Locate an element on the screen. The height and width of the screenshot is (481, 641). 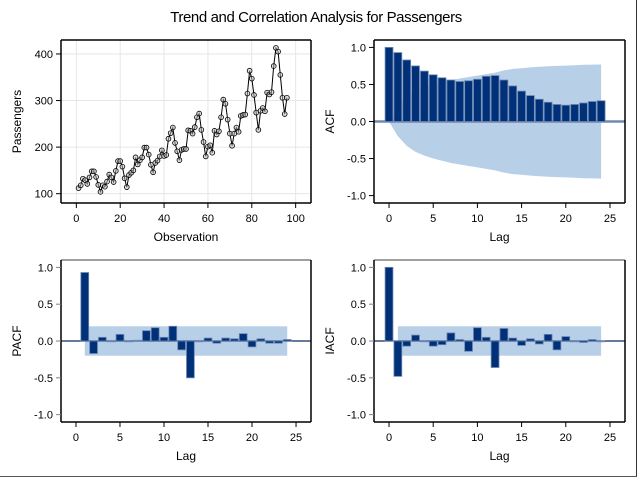
y-axis-label: PACF is located at coordinates (17, 340).